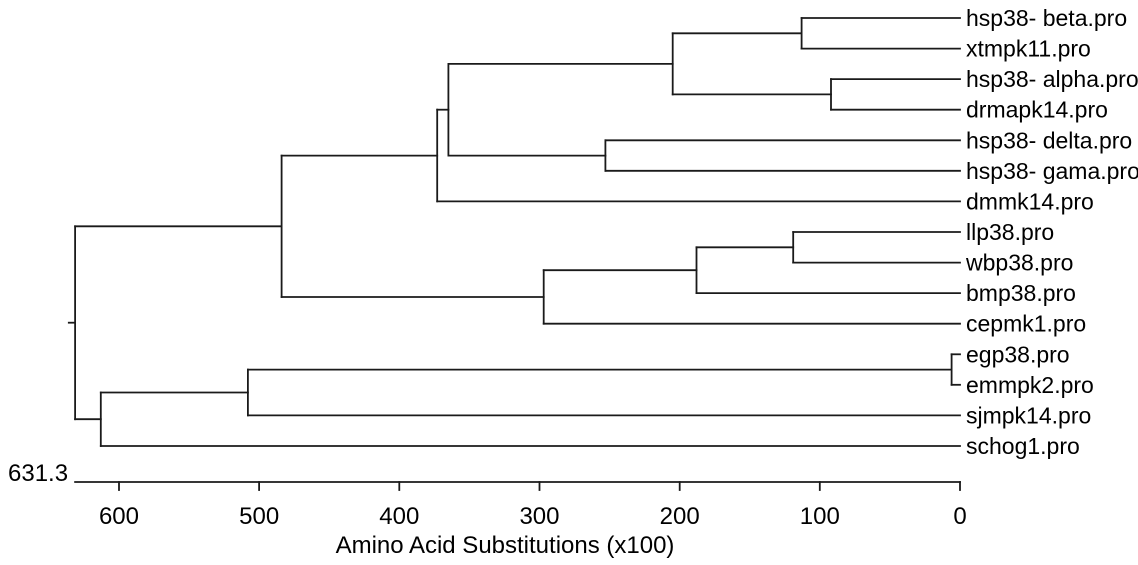  I want to click on x-axis-tick-label: 100, so click(820, 516).